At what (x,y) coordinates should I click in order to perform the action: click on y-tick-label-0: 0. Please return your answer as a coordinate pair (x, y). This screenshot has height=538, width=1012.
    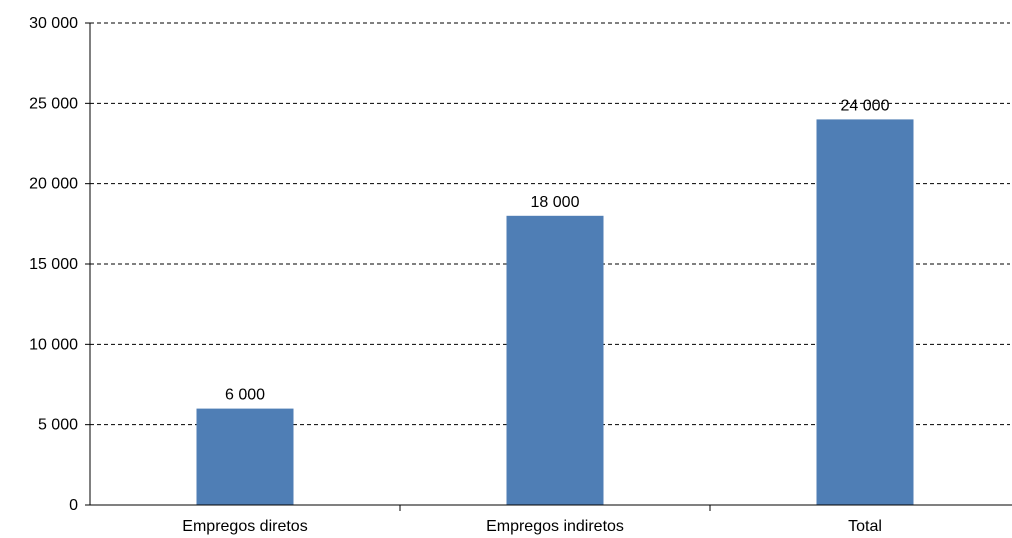
    Looking at the image, I should click on (73, 505).